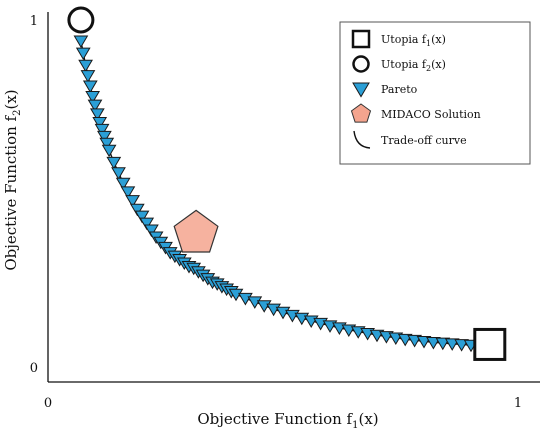  What do you see at coordinates (361, 64) in the screenshot?
I see `legend-utopia-f2-symbol` at bounding box center [361, 64].